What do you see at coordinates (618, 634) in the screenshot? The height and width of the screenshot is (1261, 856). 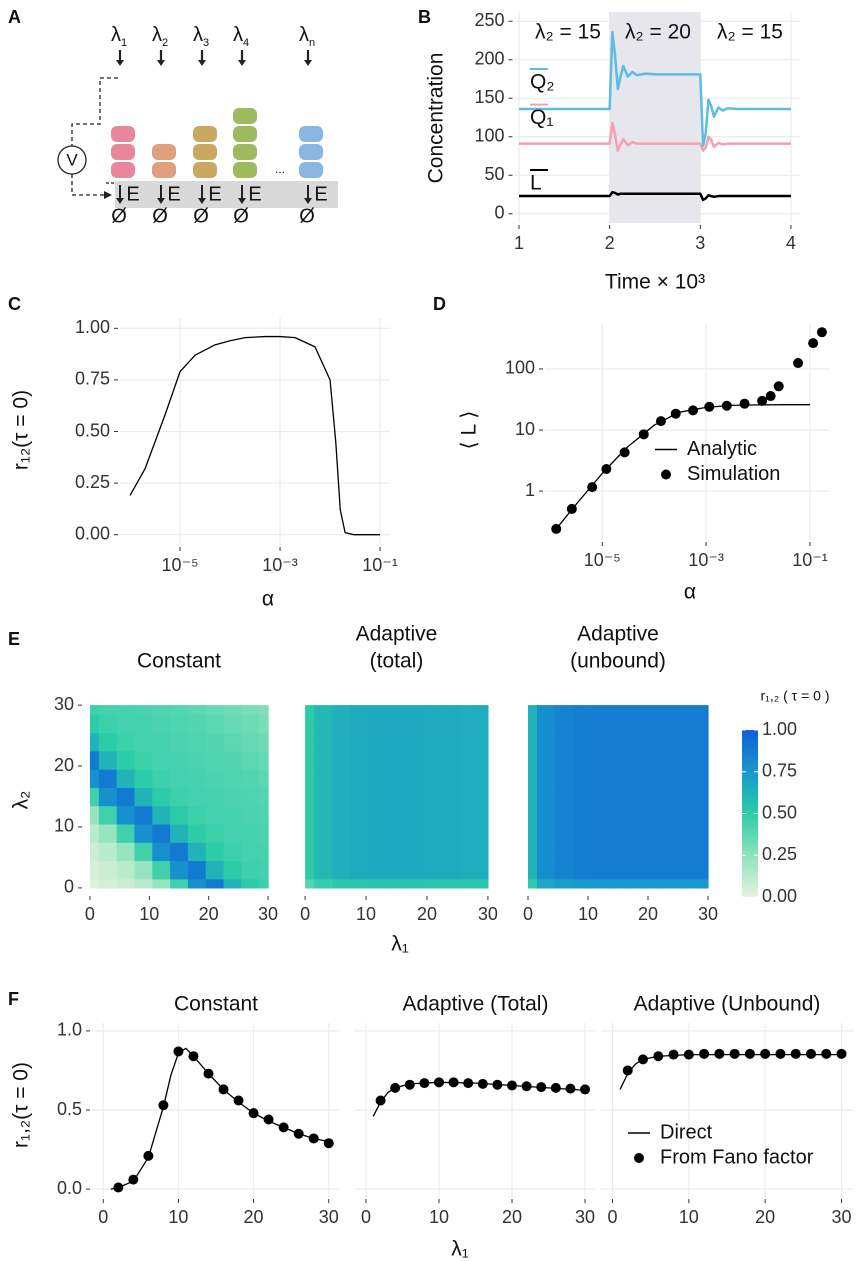 I see `panel-title: Adaptive` at bounding box center [618, 634].